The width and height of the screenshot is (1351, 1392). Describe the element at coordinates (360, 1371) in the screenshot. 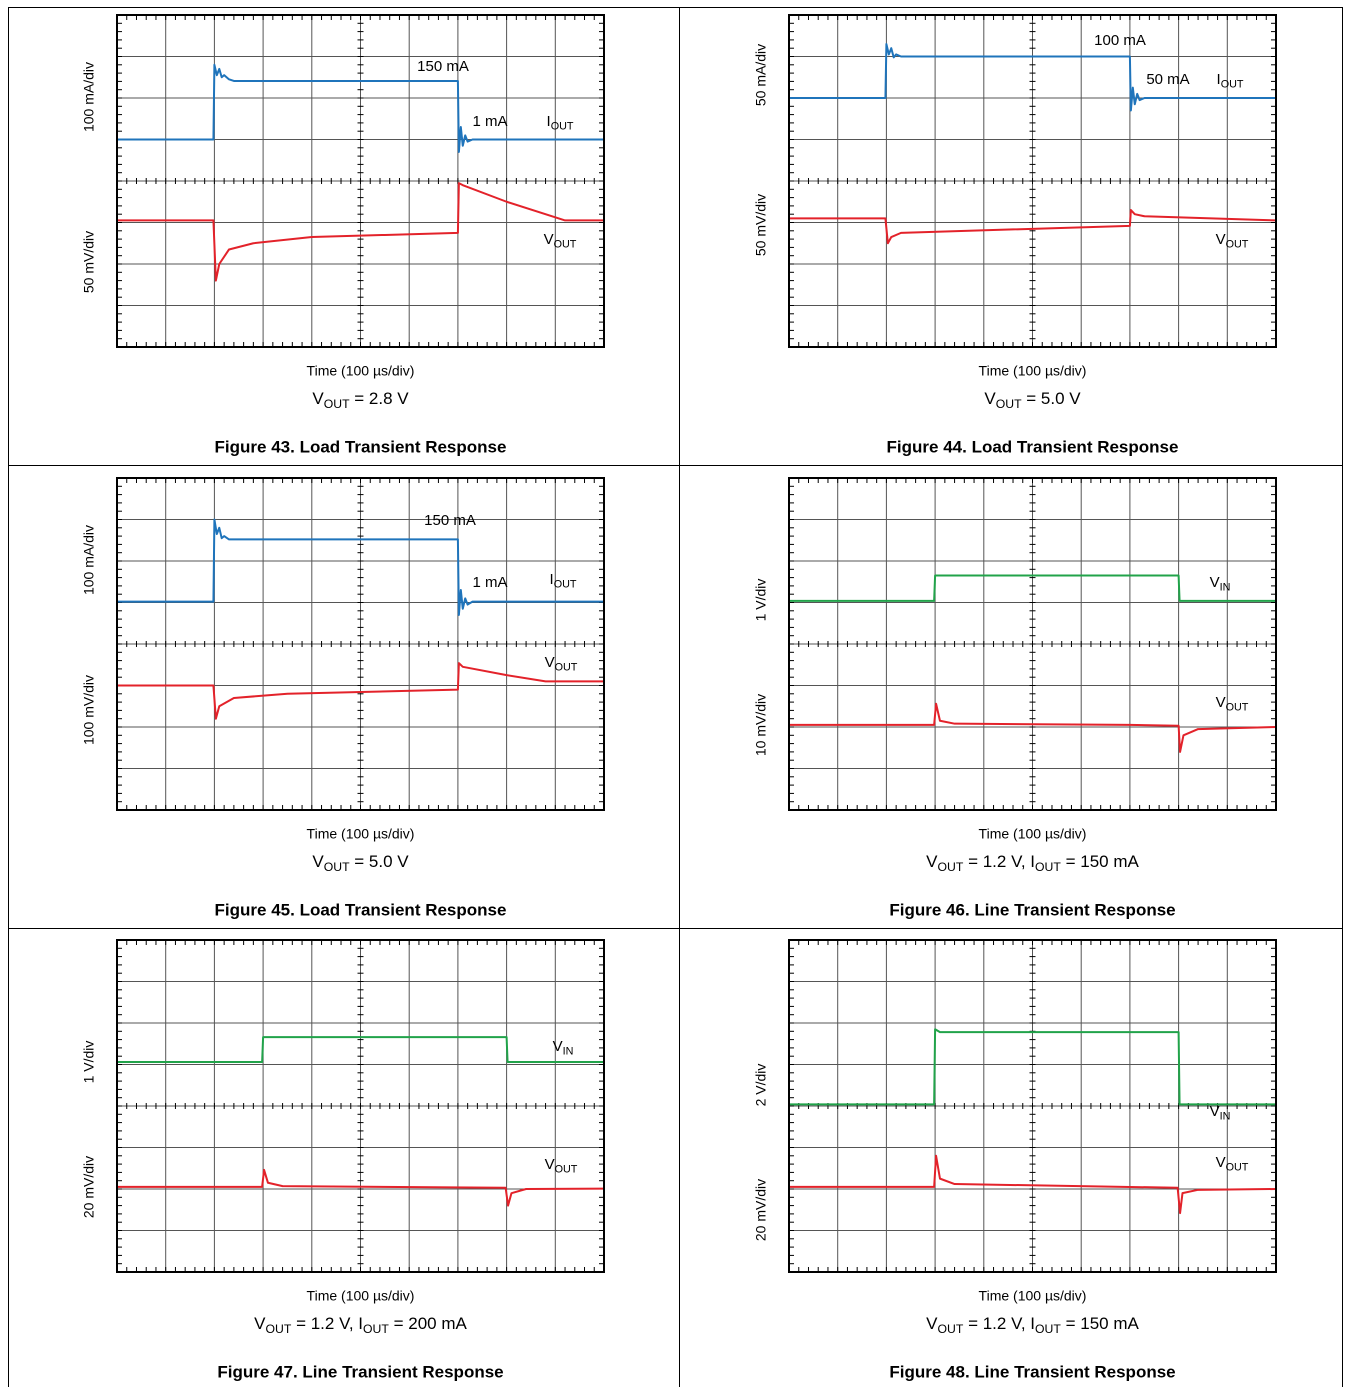

I see `figure-title: Figure 47. Line Transient Response` at that location.